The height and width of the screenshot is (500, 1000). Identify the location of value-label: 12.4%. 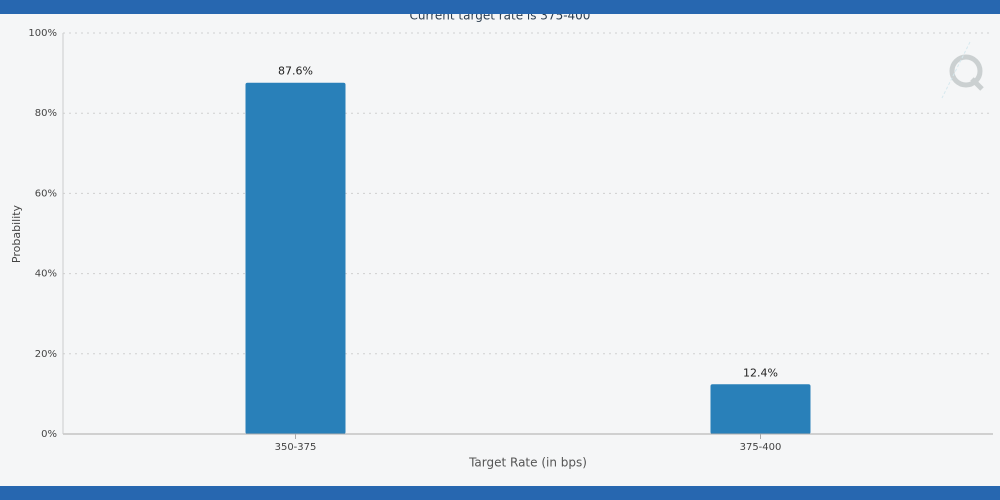
(760, 372).